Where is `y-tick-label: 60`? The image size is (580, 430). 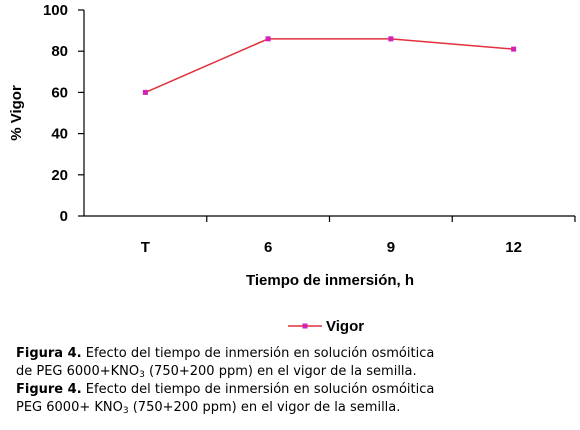 y-tick-label: 60 is located at coordinates (59, 92).